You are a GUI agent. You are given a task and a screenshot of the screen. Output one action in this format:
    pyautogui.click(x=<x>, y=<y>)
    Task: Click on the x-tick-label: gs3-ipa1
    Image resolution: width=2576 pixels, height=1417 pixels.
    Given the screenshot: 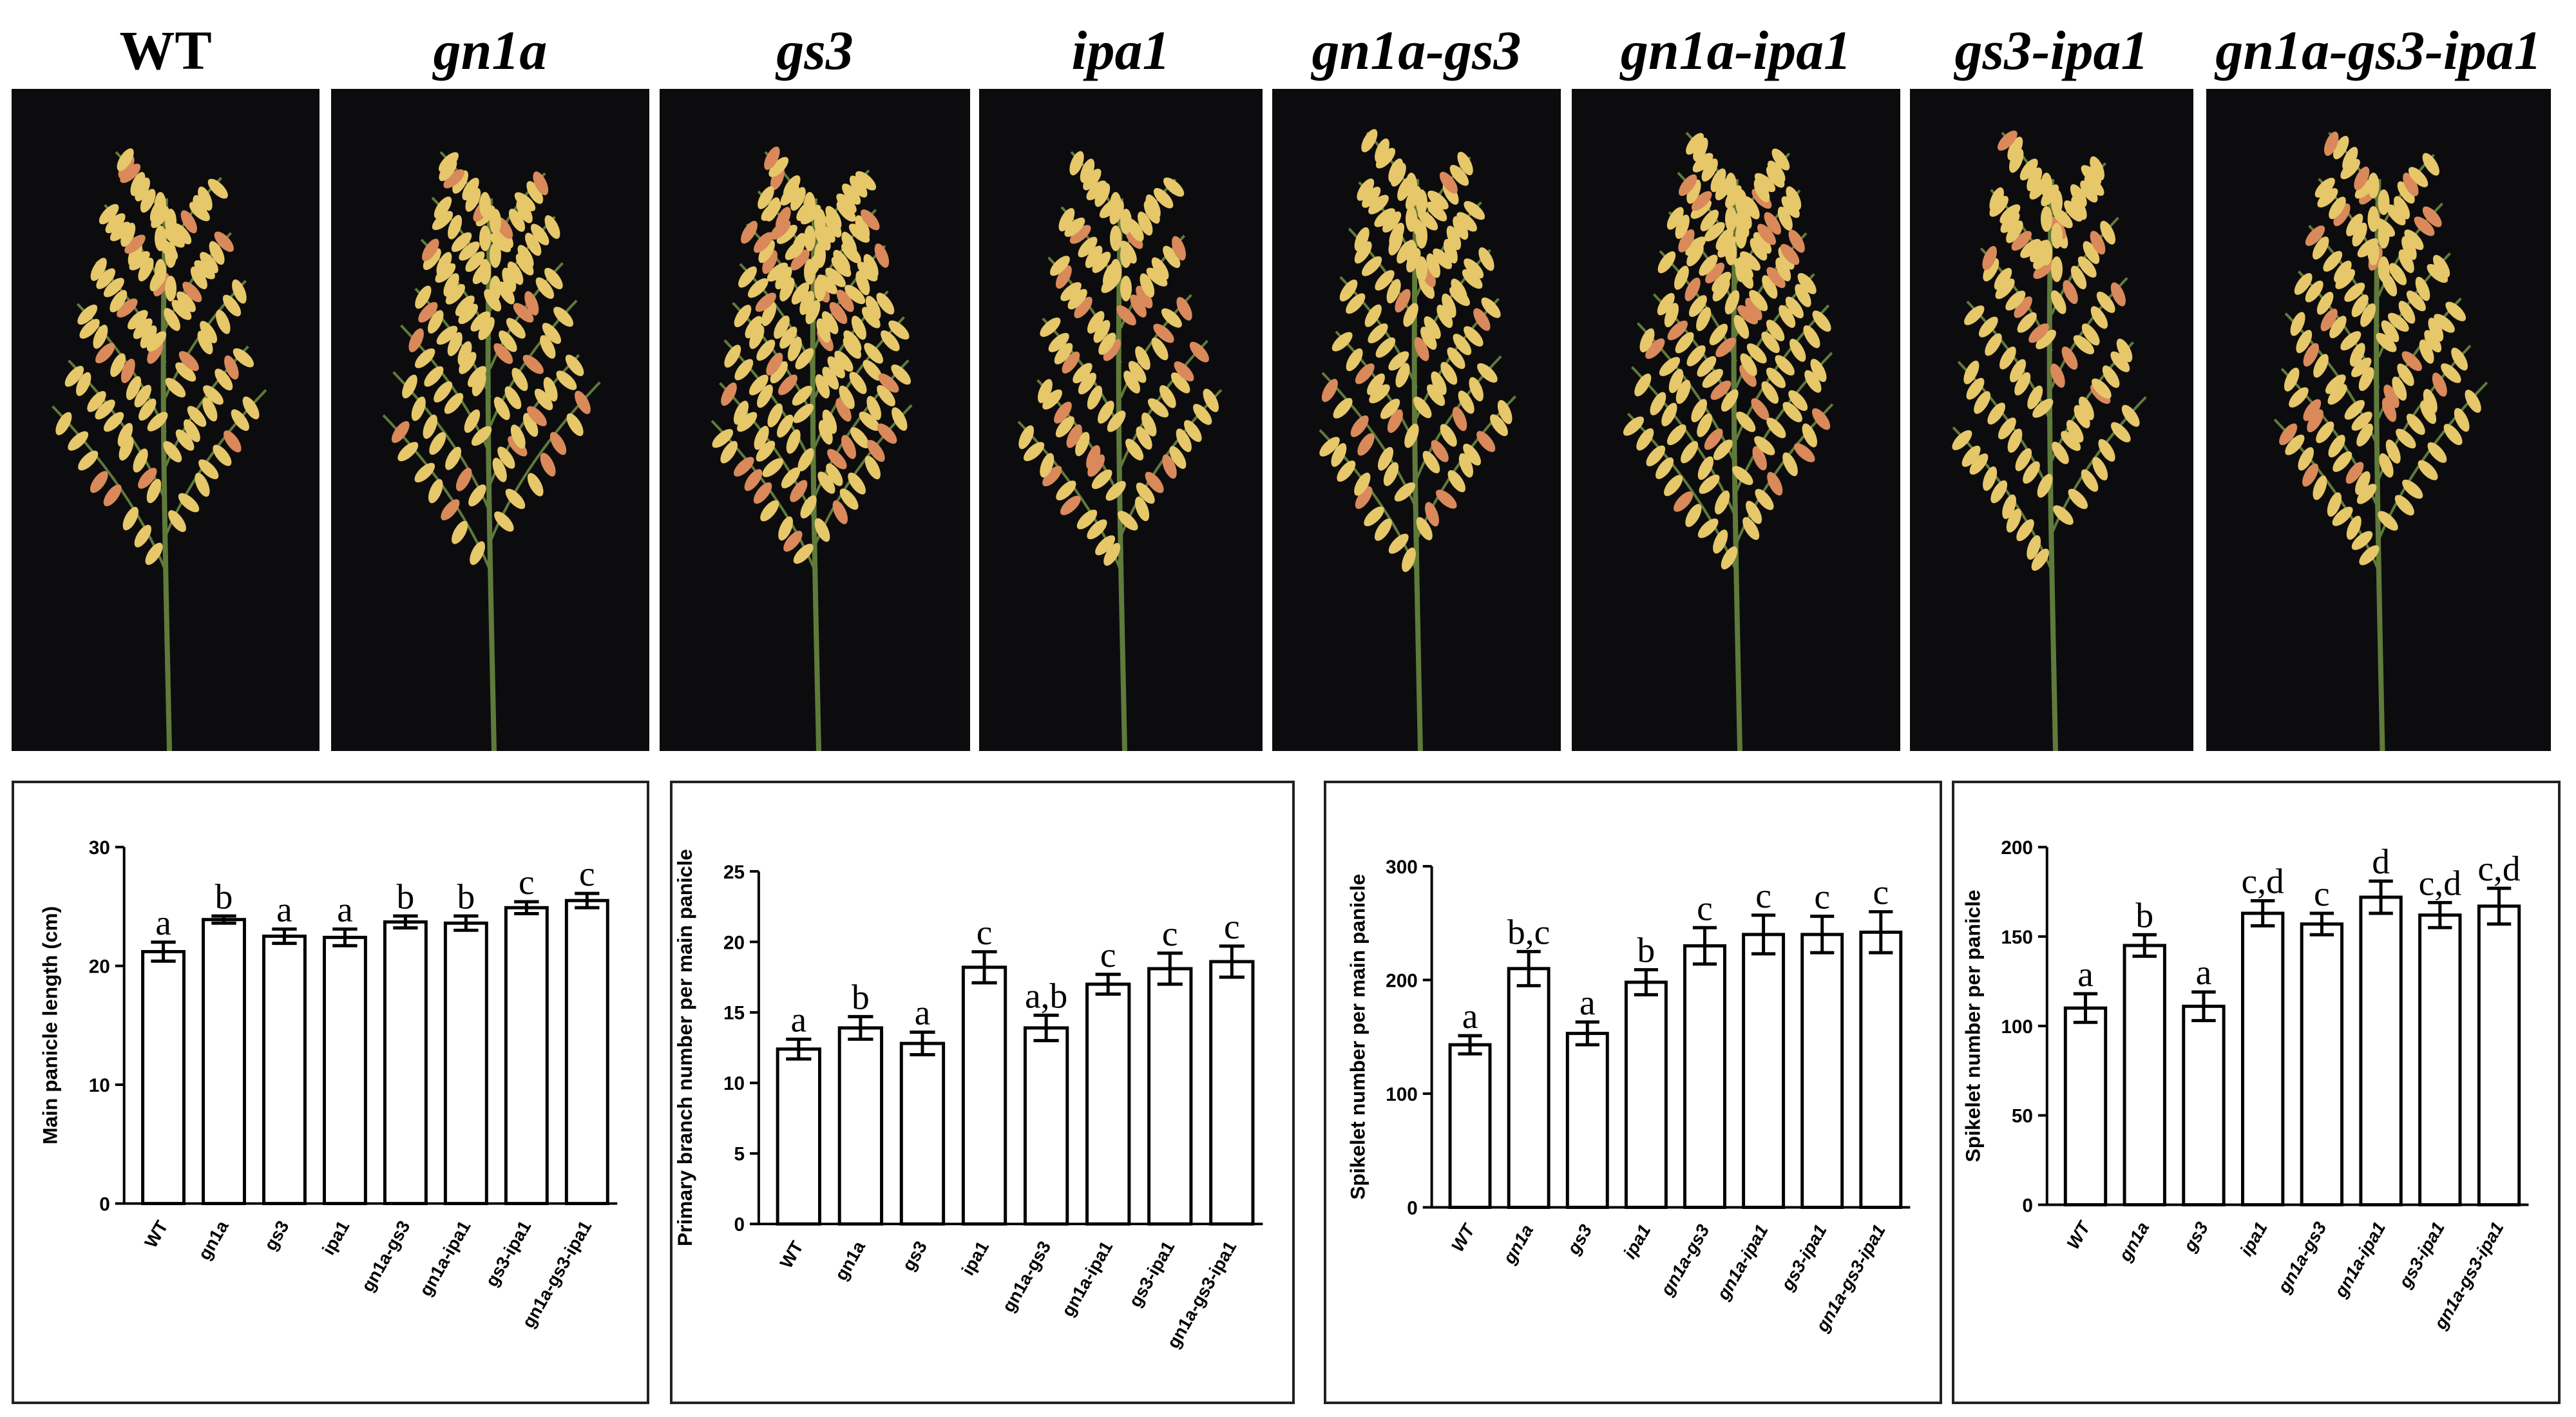 What is the action you would take?
    pyautogui.click(x=2421, y=1255)
    